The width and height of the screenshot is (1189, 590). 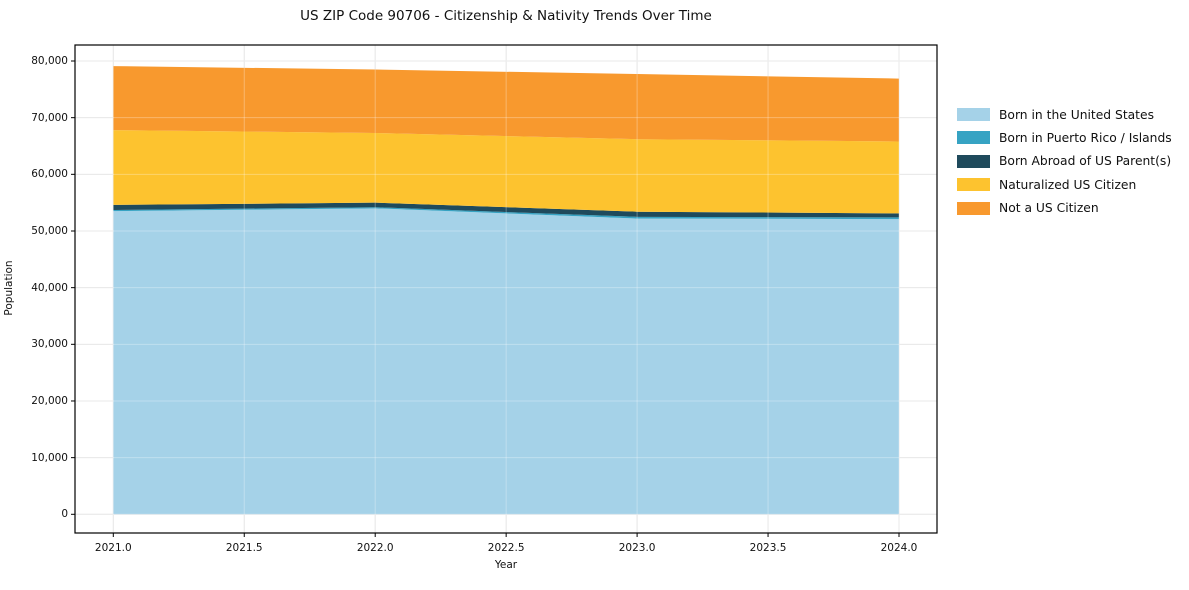 I want to click on y-tick-label: 30,000, so click(x=49, y=344).